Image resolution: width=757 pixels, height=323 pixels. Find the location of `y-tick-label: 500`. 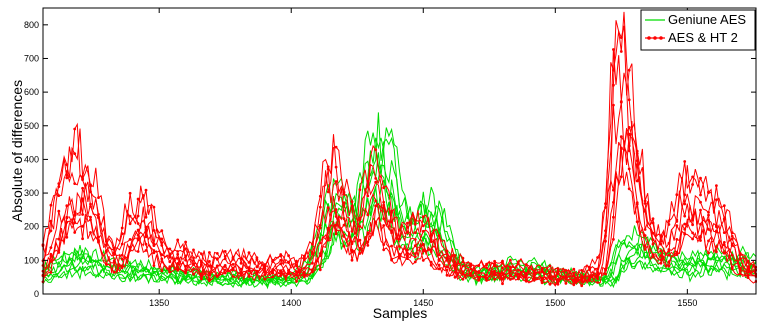

y-tick-label: 500 is located at coordinates (31, 126).